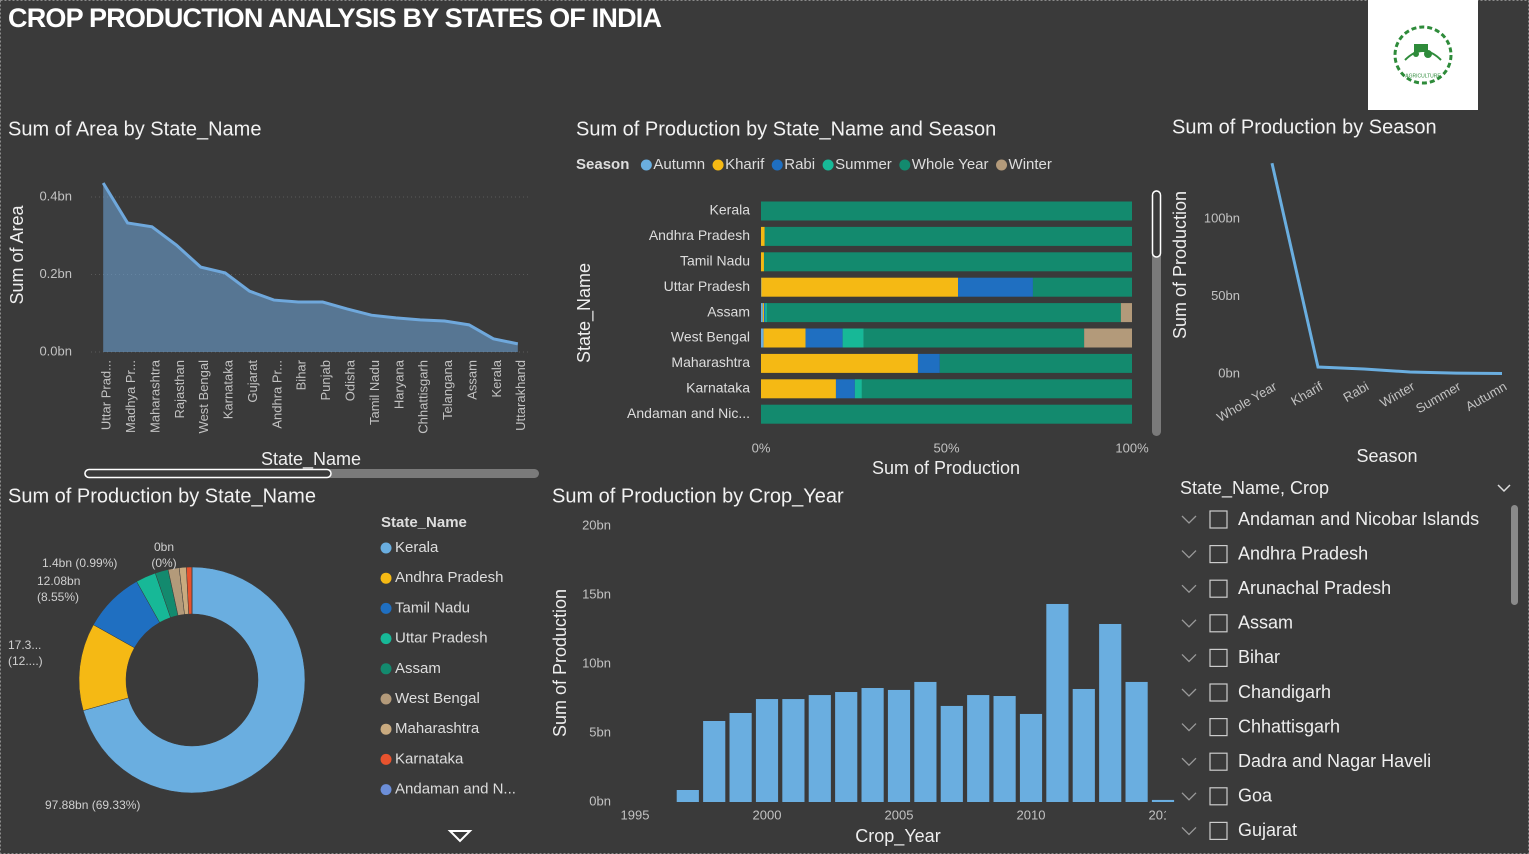 The image size is (1529, 854). I want to click on x-tick-label: Bihar, so click(301, 374).